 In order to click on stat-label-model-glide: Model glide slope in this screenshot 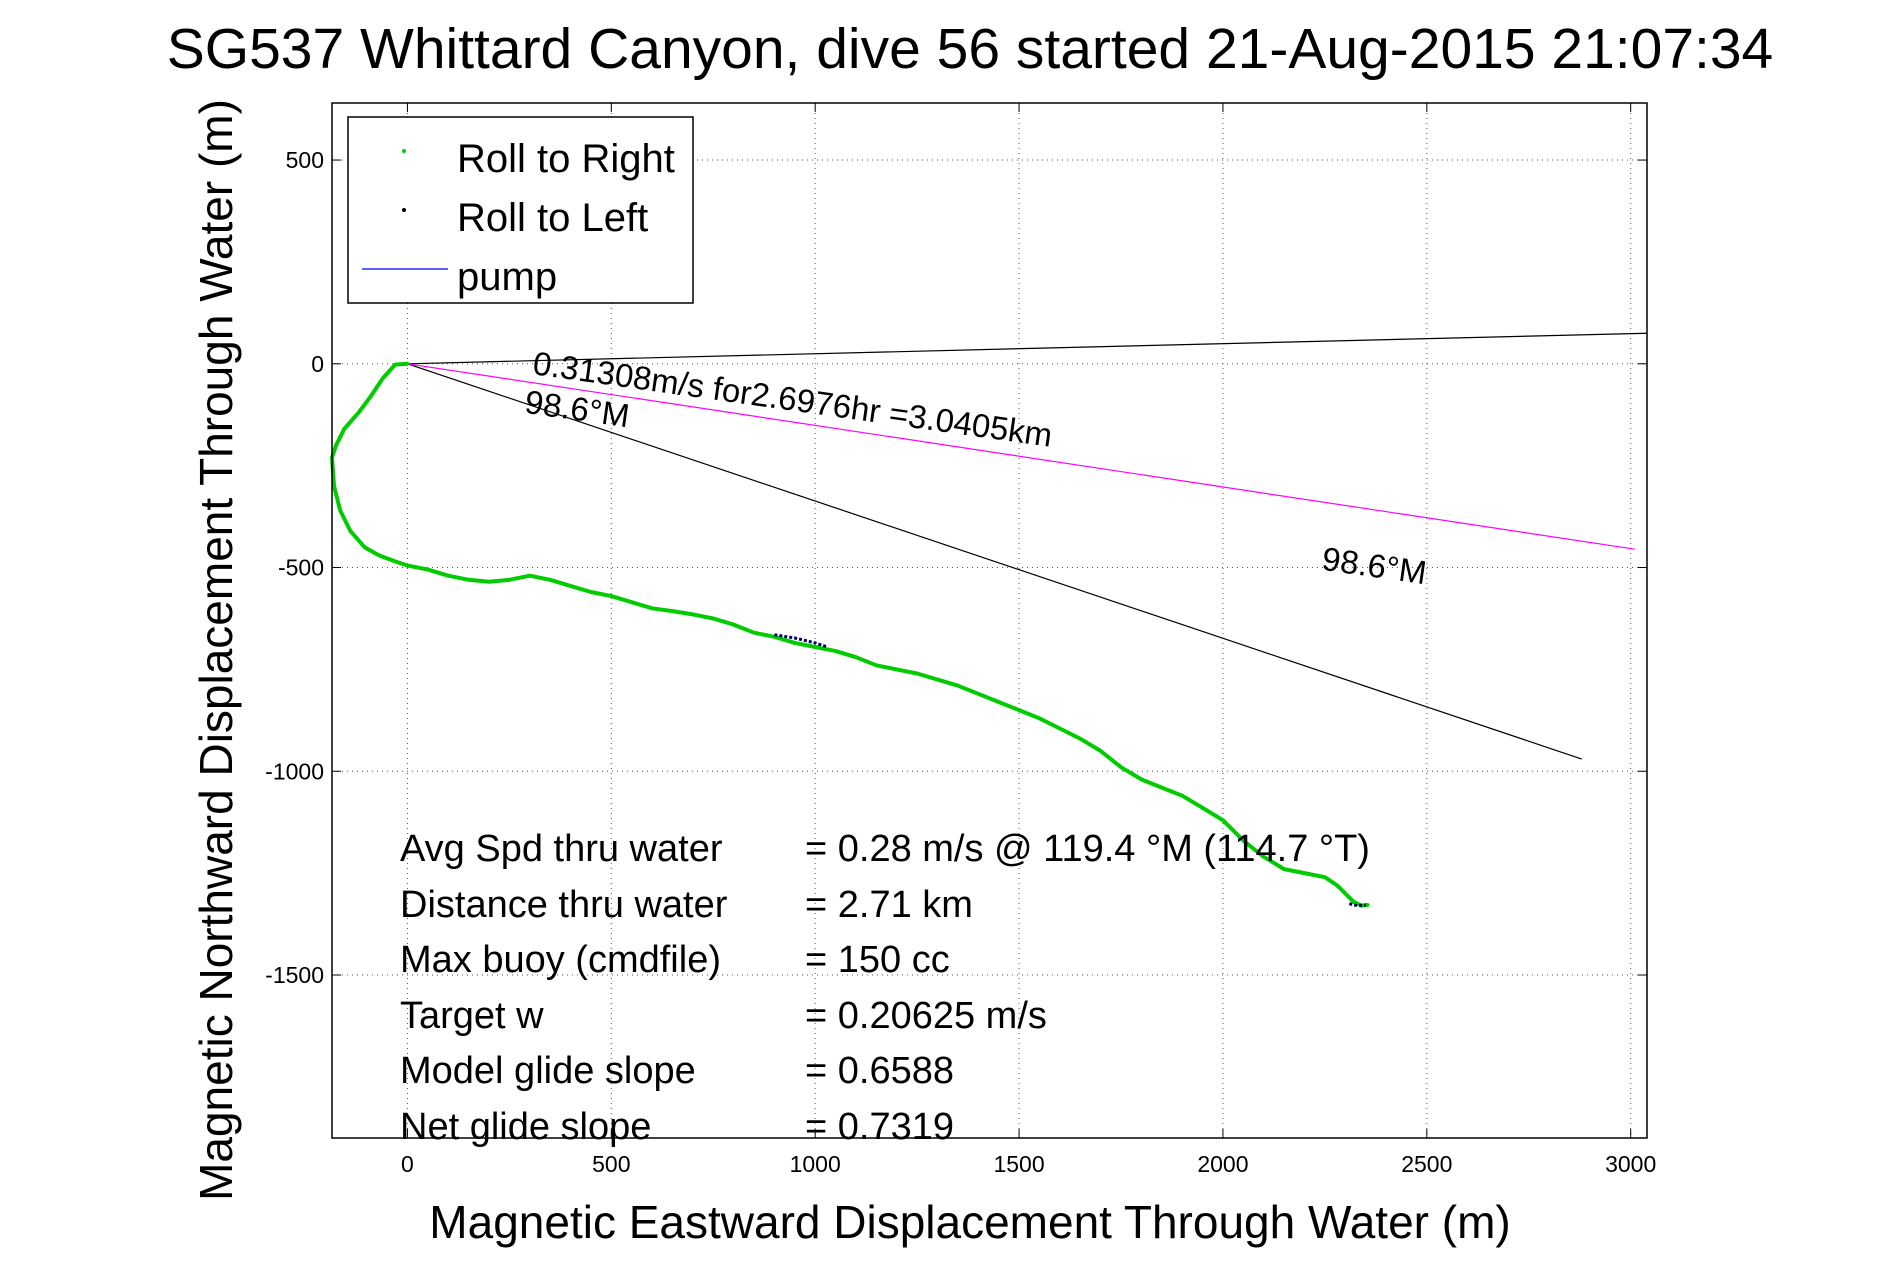, I will do `click(548, 1071)`.